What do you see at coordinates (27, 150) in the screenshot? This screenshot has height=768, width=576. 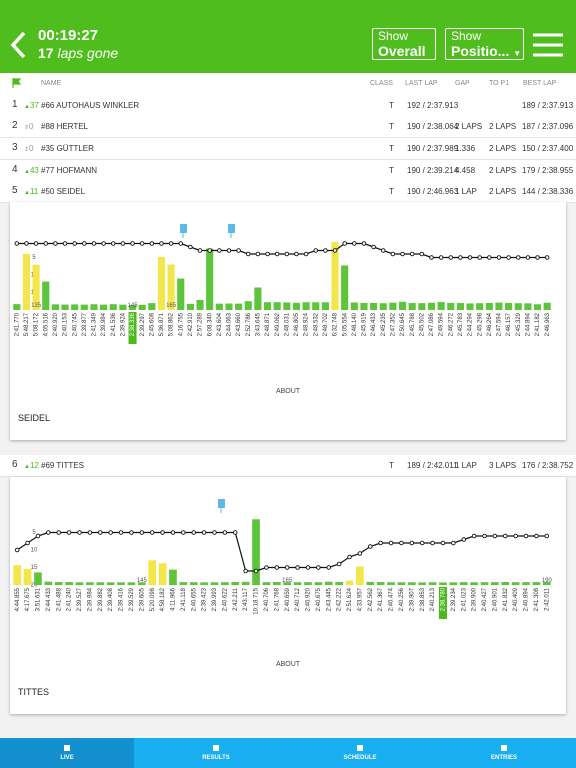 I see `trend-icon: ⇕` at bounding box center [27, 150].